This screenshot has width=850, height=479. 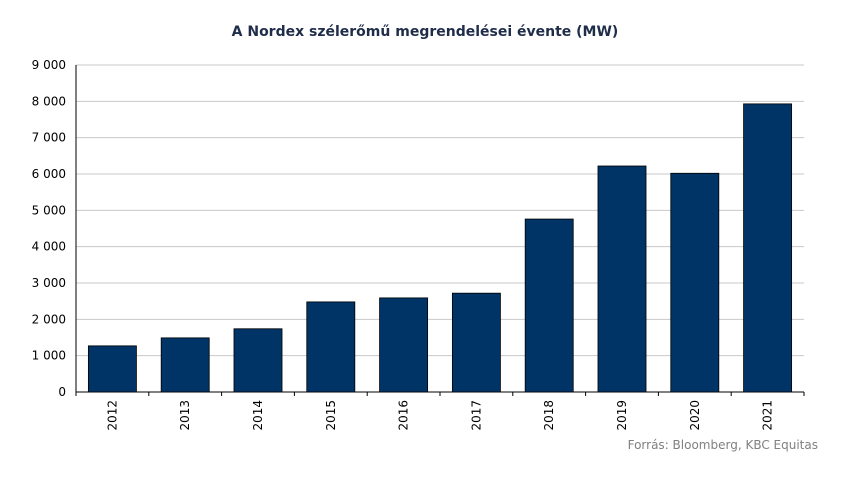 I want to click on x-tick-label: 2017, so click(x=476, y=415).